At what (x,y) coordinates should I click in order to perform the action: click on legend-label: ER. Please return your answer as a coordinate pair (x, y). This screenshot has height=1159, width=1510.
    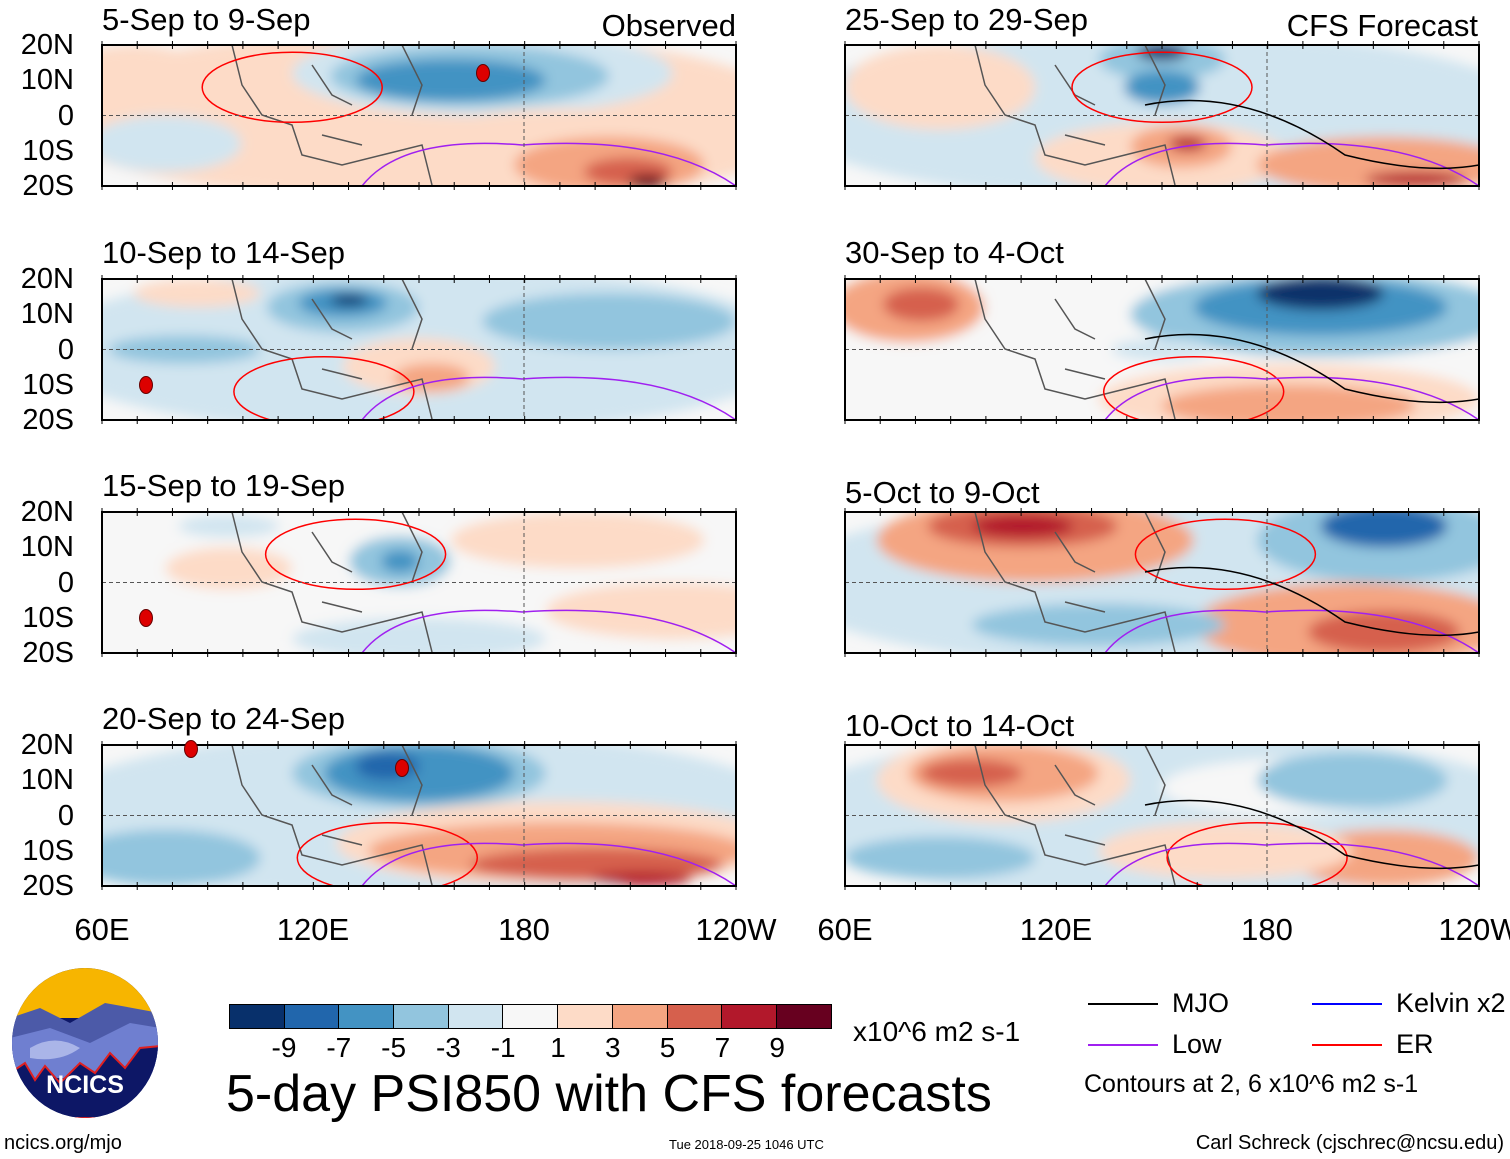
    Looking at the image, I should click on (1415, 1044).